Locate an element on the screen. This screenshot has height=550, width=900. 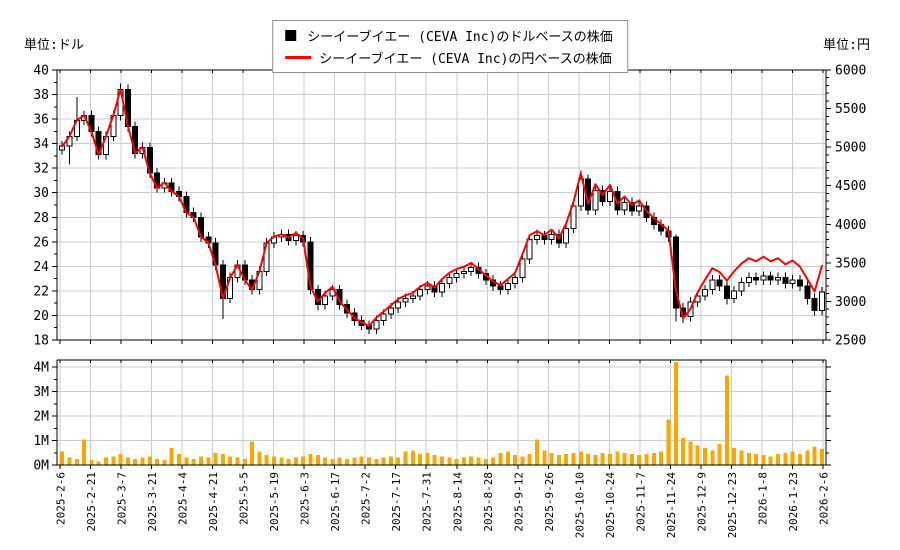
date-tick-label: 2025-10-24 is located at coordinates (610, 505).